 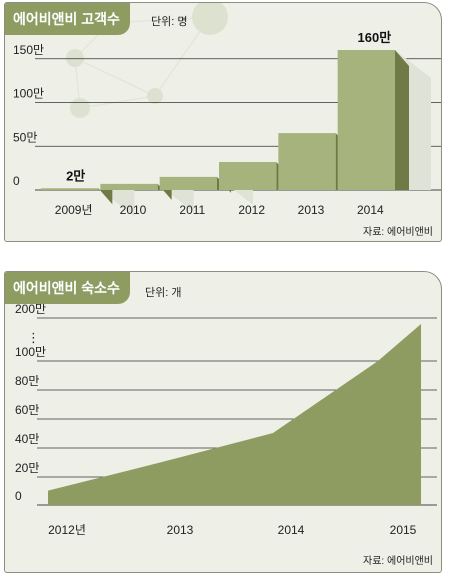 I want to click on y-tick-label: 150만, so click(x=28, y=50).